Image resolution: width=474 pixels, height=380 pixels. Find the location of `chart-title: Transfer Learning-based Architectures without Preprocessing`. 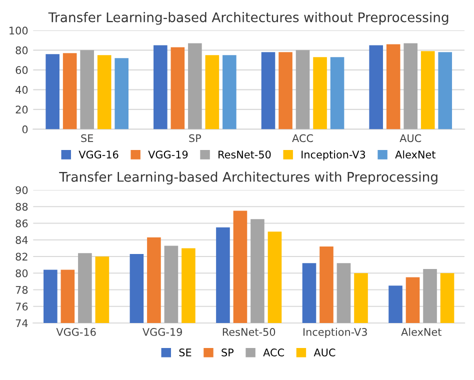

chart-title: Transfer Learning-based Architectures without Preprocessing is located at coordinates (248, 18).